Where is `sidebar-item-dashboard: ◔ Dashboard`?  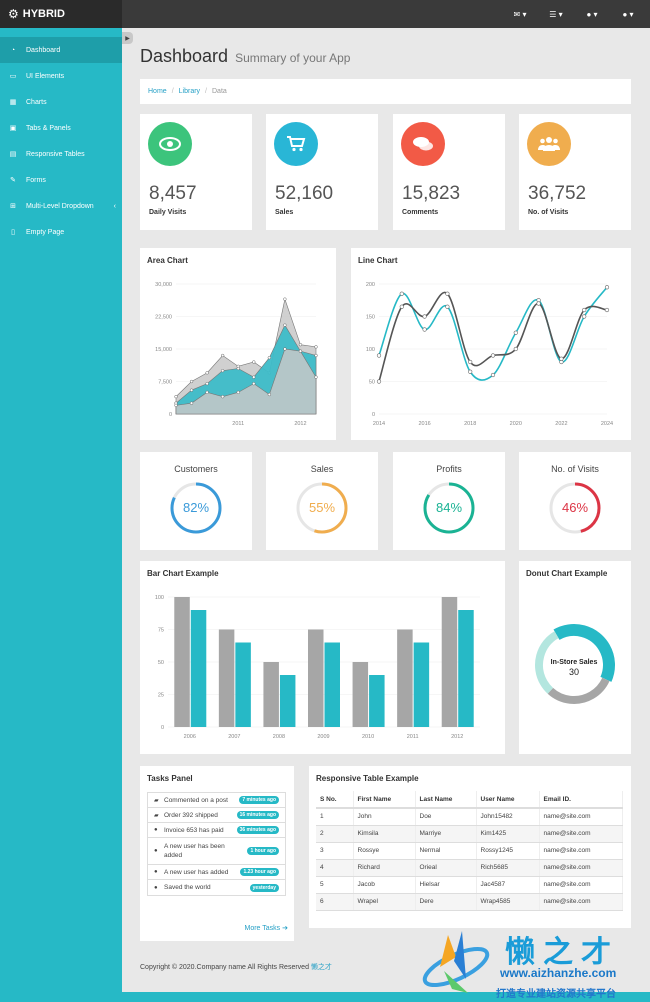
sidebar-item-dashboard: ◔ Dashboard is located at coordinates (61, 50).